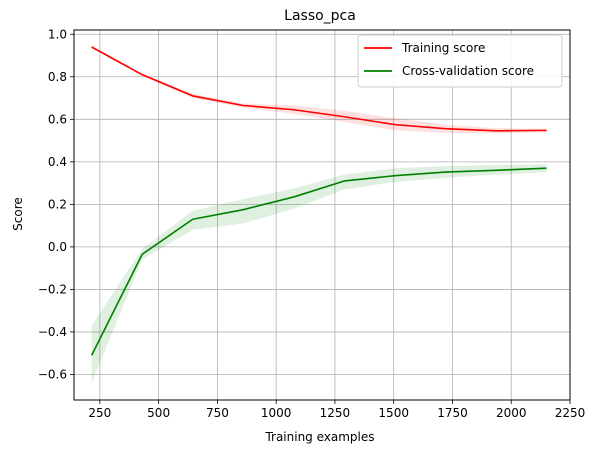  Describe the element at coordinates (319, 437) in the screenshot. I see `x-axis-title: Training examples` at that location.